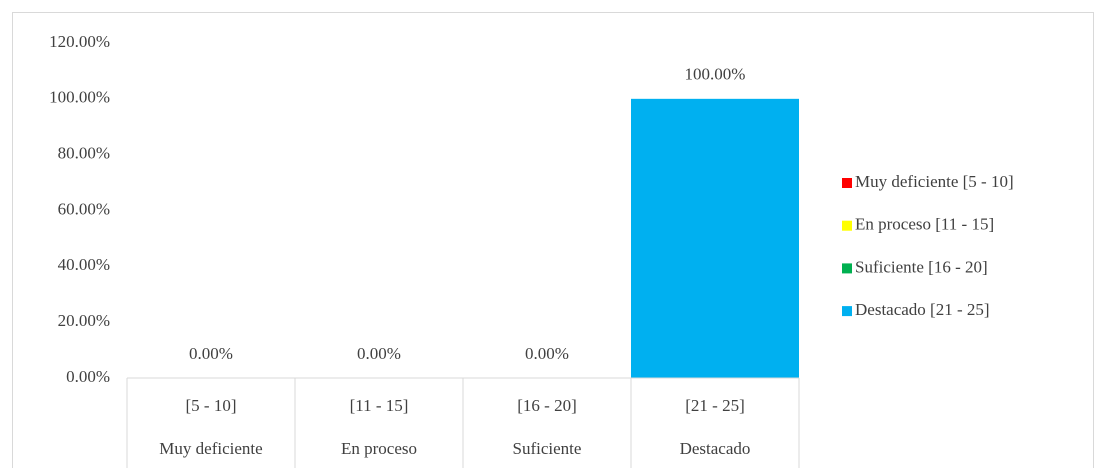  What do you see at coordinates (547, 448) in the screenshot?
I see `x-group-label: Suficiente` at bounding box center [547, 448].